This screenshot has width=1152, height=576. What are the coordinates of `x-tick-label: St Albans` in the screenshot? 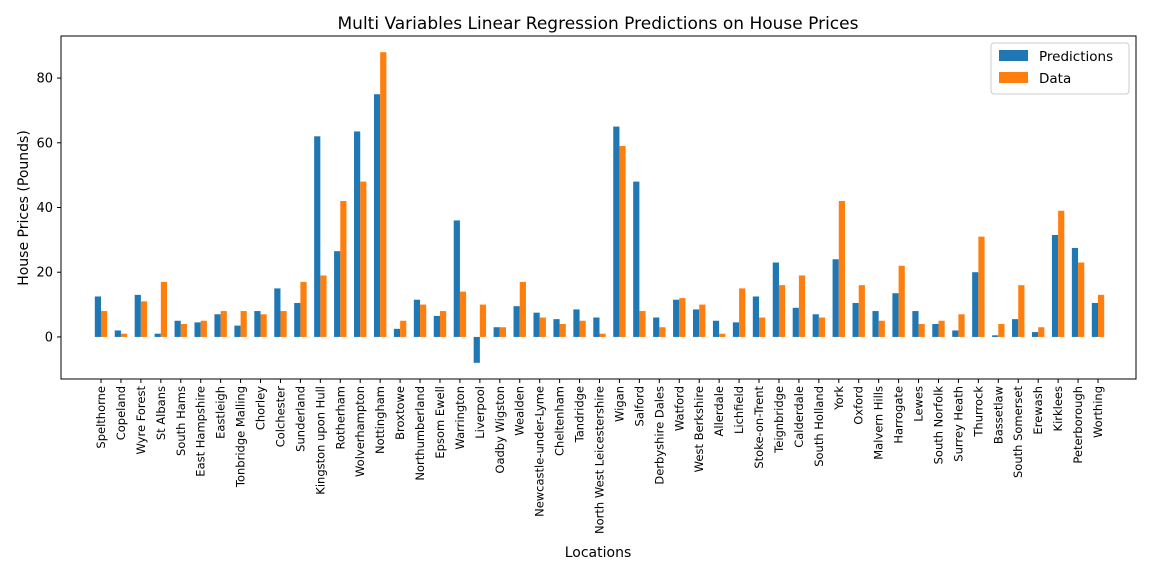 It's located at (161, 413).